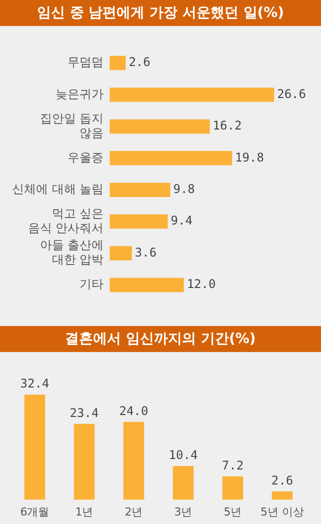 Image resolution: width=321 pixels, height=524 pixels. Describe the element at coordinates (35, 383) in the screenshot. I see `data-label: 32.4` at that location.